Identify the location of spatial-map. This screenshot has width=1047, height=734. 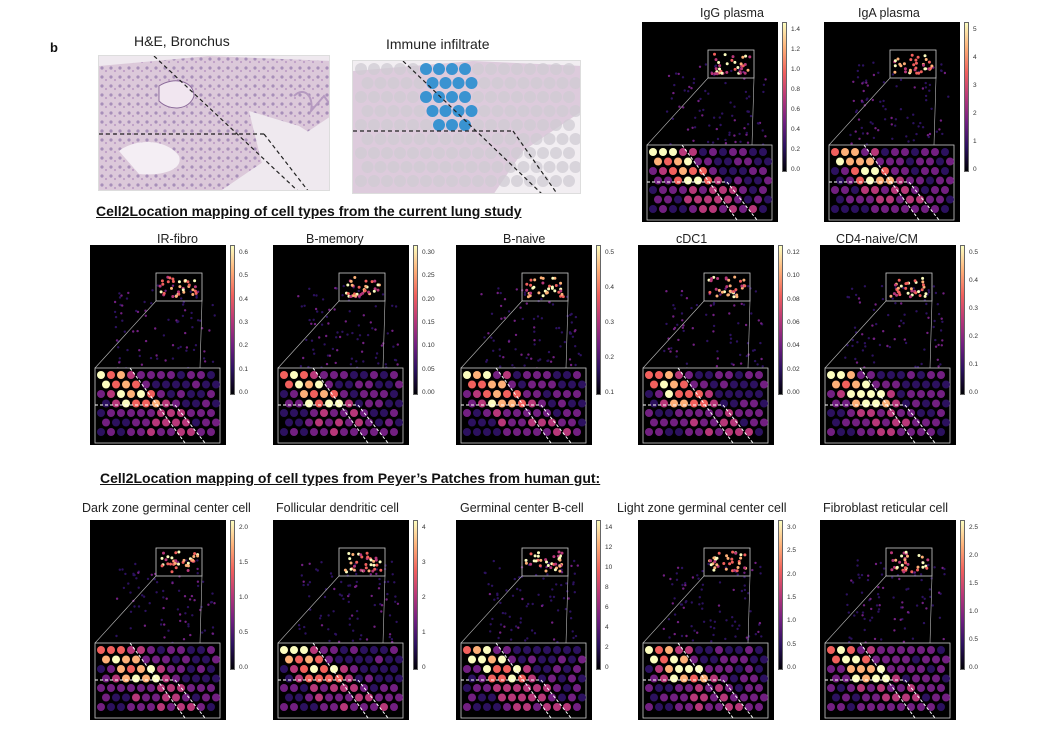
(706, 345).